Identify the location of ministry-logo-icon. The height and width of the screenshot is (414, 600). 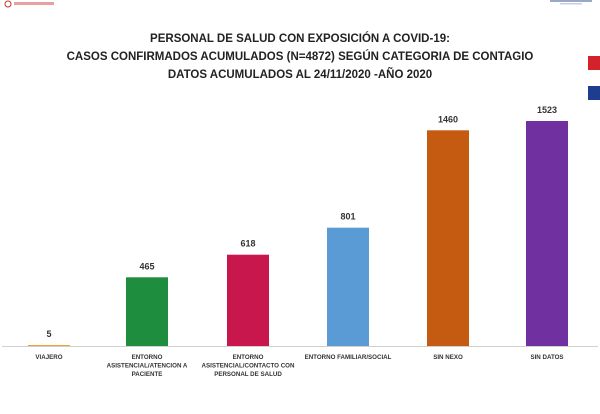
(29, 4).